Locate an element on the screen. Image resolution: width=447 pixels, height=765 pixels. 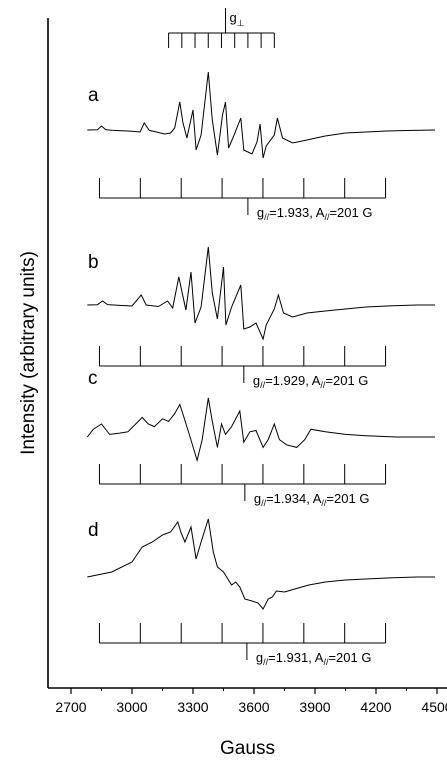
x-axis-title: Gauss is located at coordinates (247, 748).